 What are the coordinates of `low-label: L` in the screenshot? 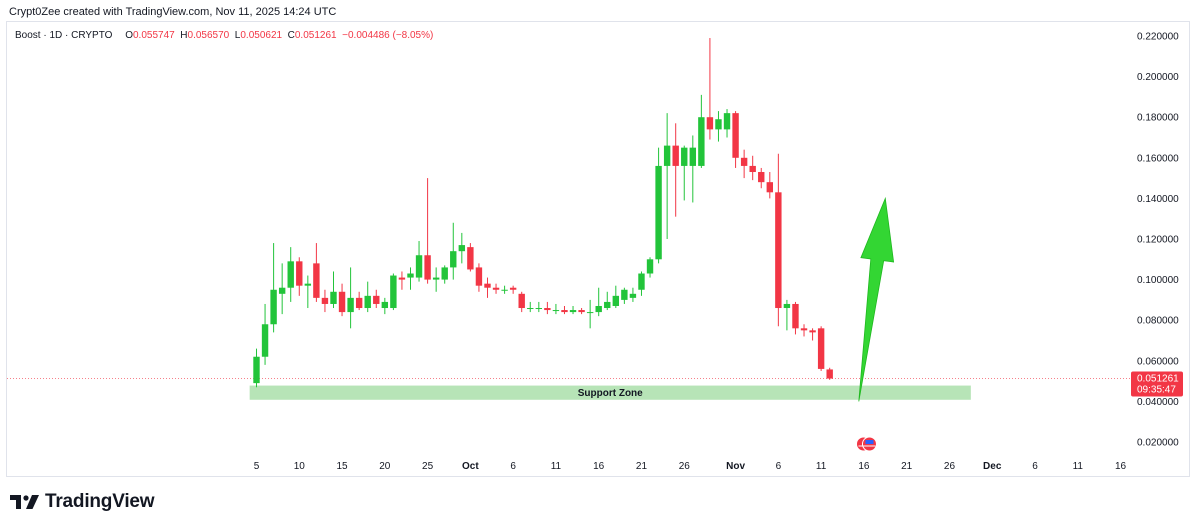 It's located at (237, 35).